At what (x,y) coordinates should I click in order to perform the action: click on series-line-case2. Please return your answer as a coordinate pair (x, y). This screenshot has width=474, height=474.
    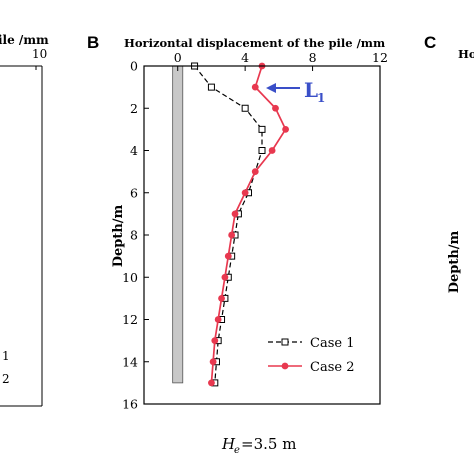
    Looking at the image, I should click on (248, 224).